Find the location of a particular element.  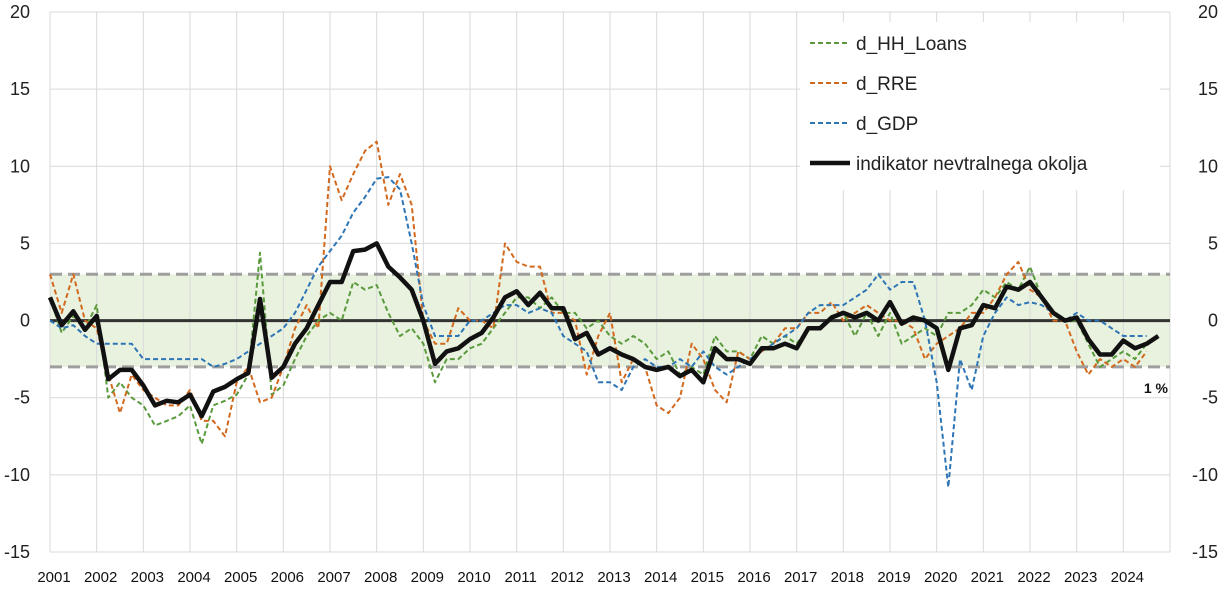

right-axis-tick-labels: -15 -10 -5 0 5 10 15 20 is located at coordinates (1205, 282).